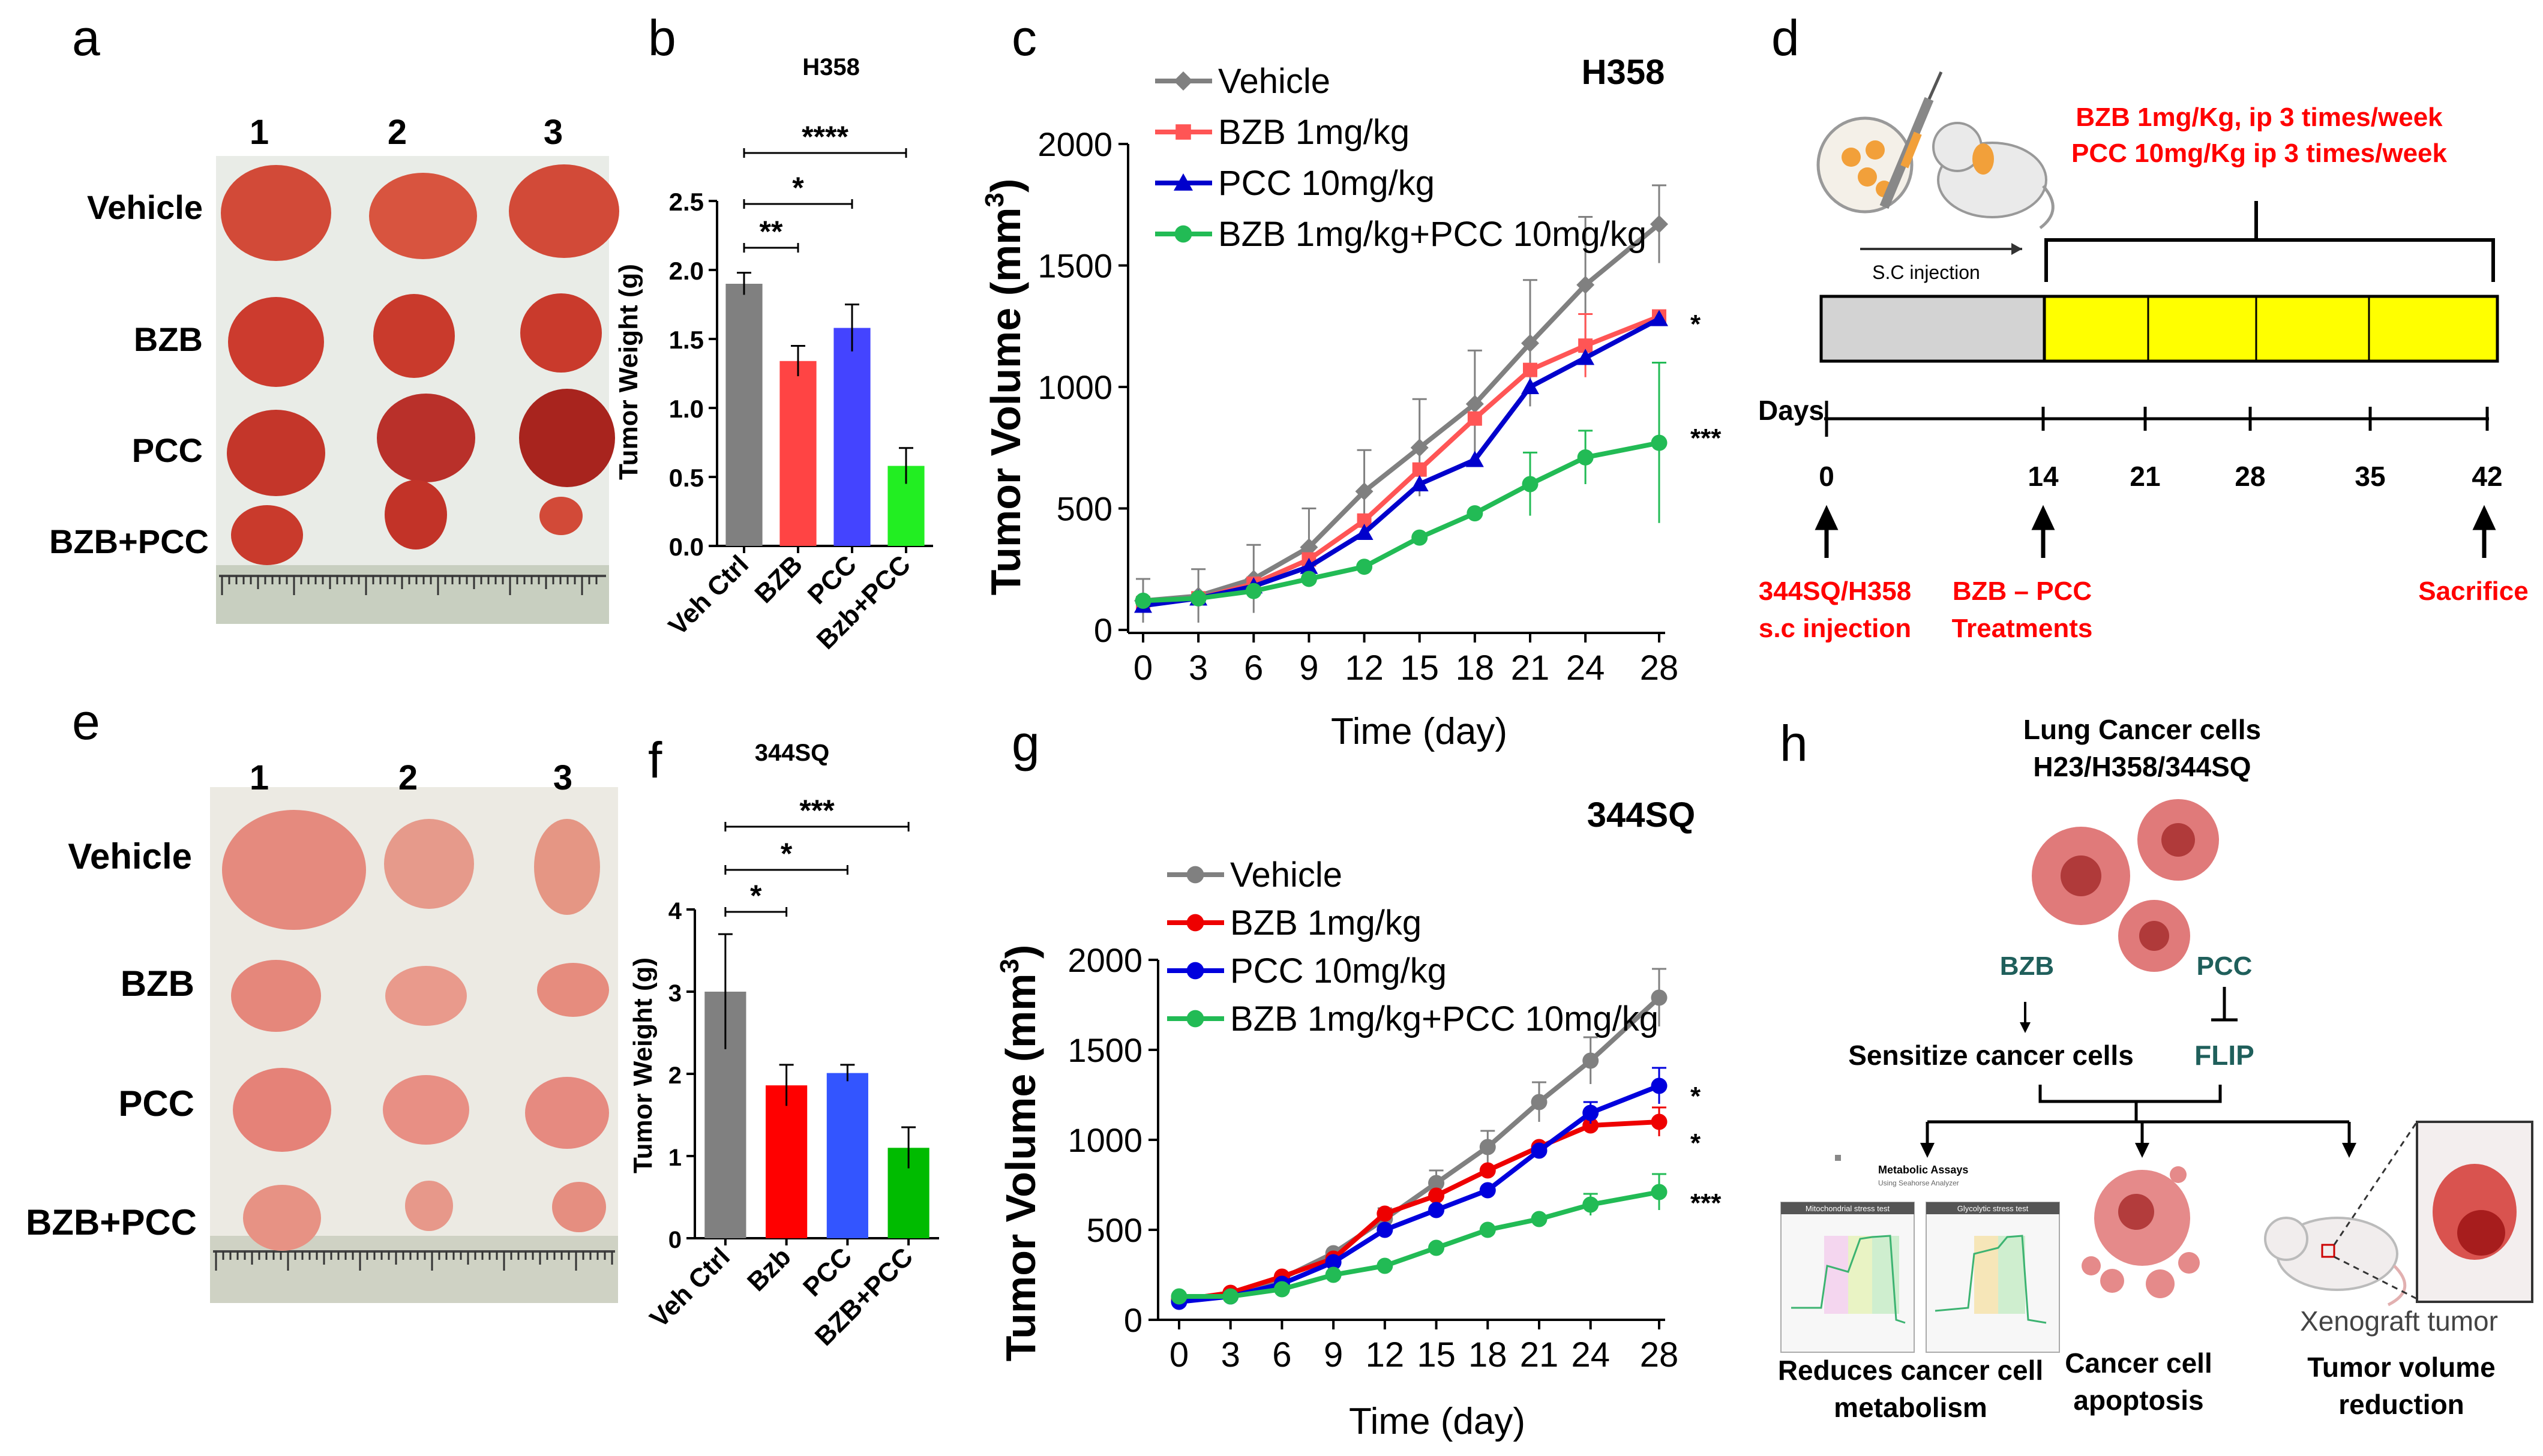 The height and width of the screenshot is (1456, 2543). What do you see at coordinates (1104, 1050) in the screenshot?
I see `y-tick-label: 1500` at bounding box center [1104, 1050].